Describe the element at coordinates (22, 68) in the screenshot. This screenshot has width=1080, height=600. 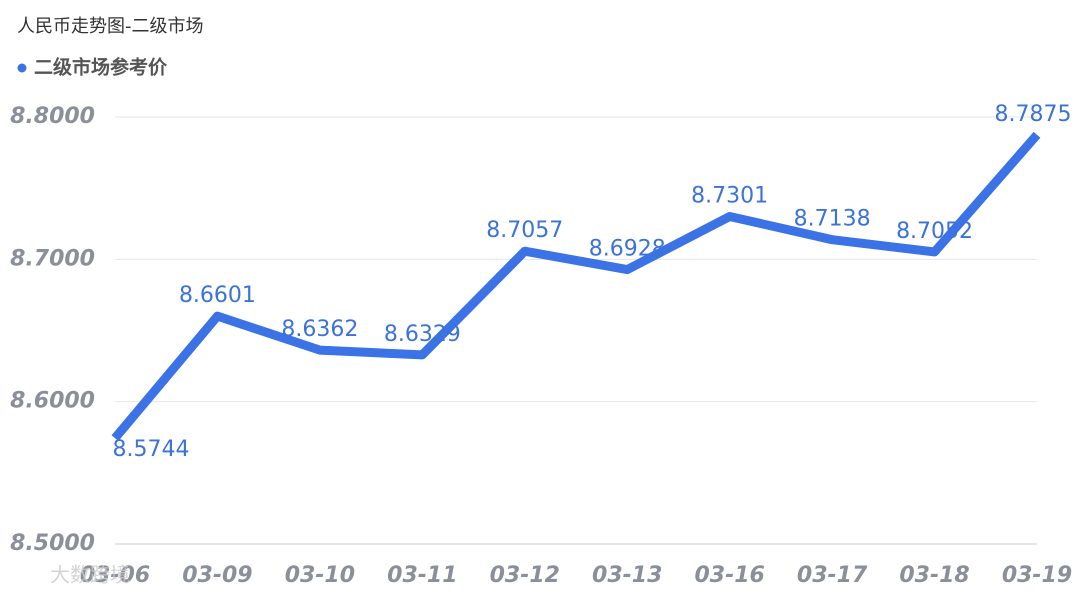
I see `legend-marker` at that location.